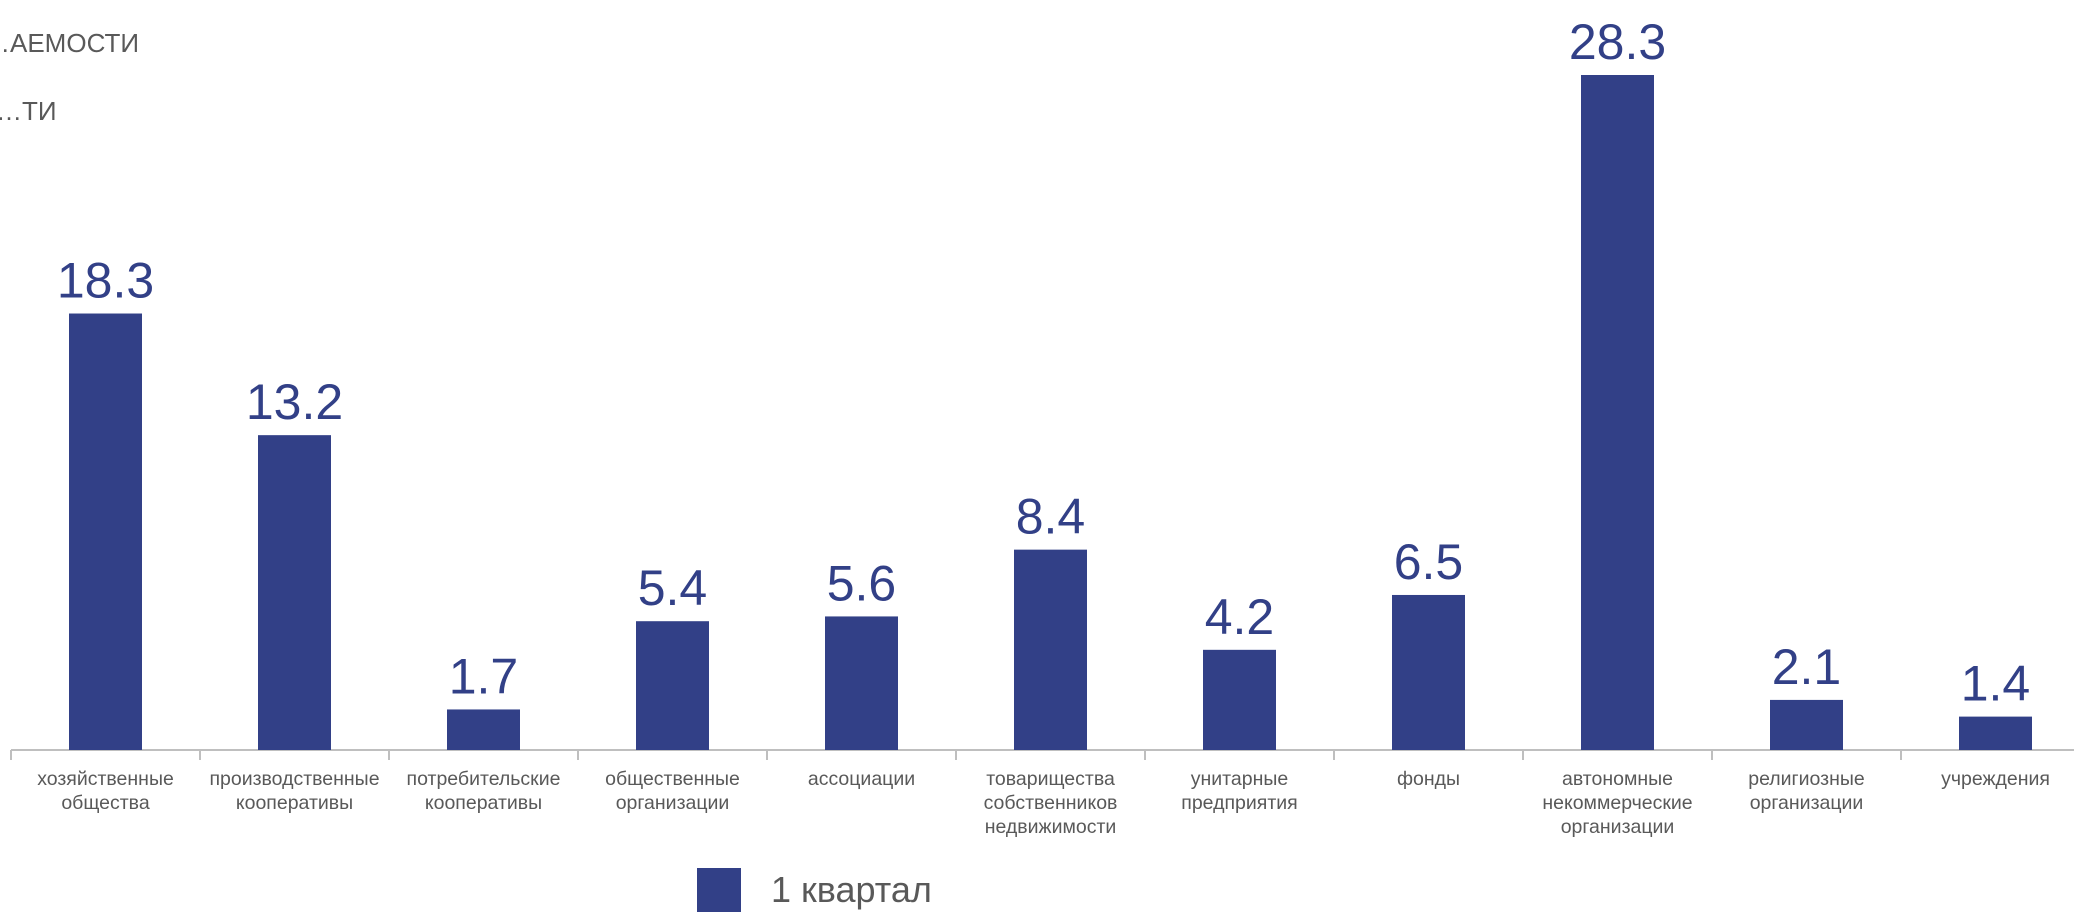  Describe the element at coordinates (862, 583) in the screenshot. I see `data-label: 5.6` at that location.